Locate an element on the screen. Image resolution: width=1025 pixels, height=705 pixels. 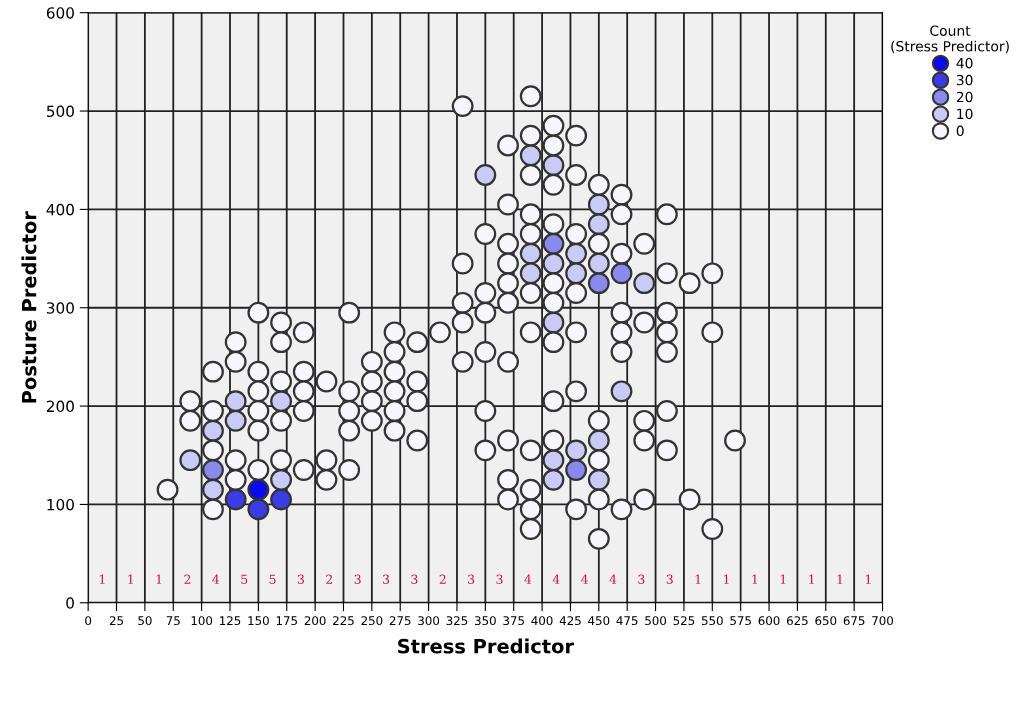
x-tick-label: 400 is located at coordinates (542, 621).